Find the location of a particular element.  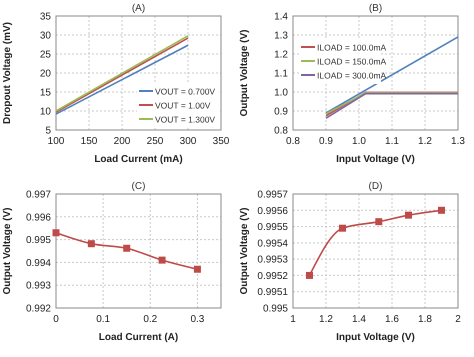

y-tick-label: 20 is located at coordinates (46, 74).